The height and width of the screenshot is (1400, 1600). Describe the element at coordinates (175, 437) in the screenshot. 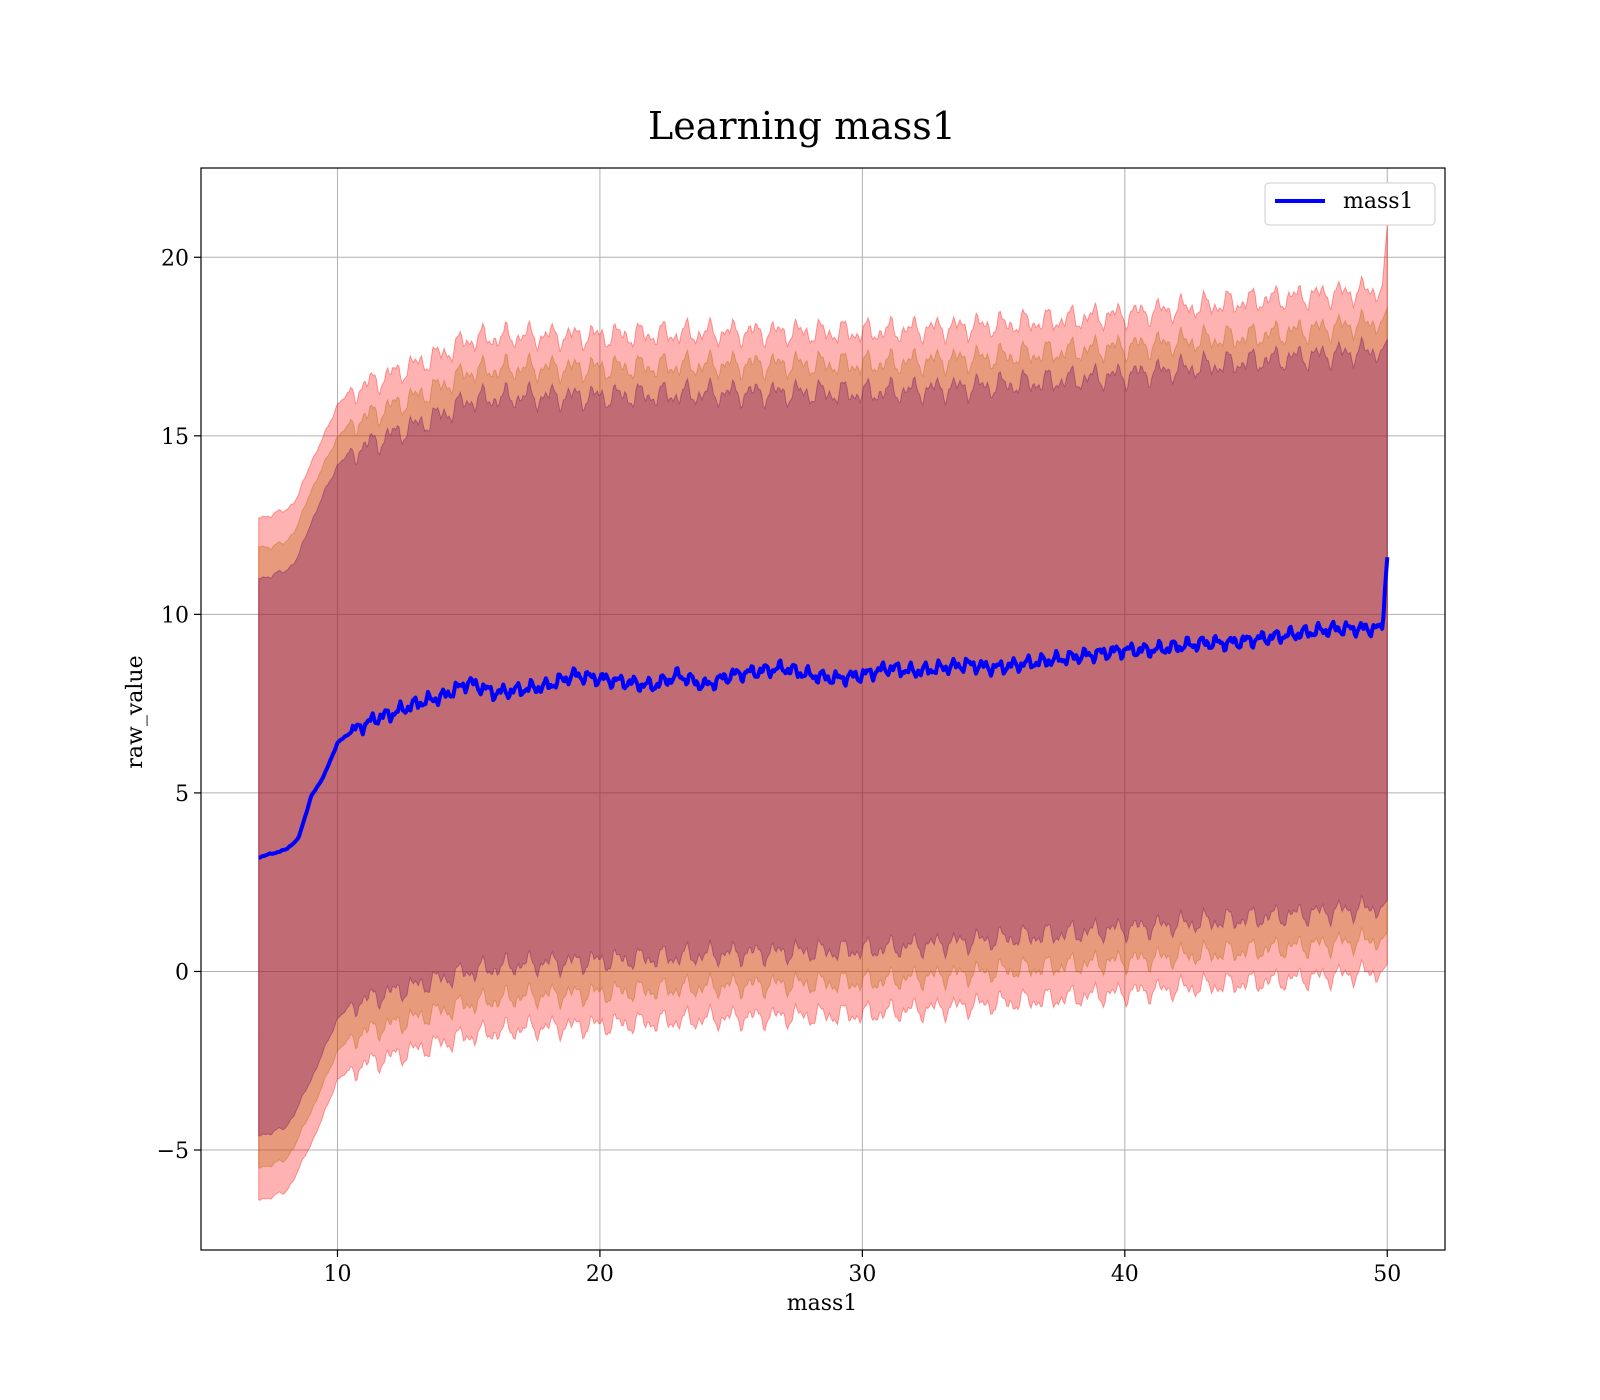

I see `y-tick-label: 15` at that location.